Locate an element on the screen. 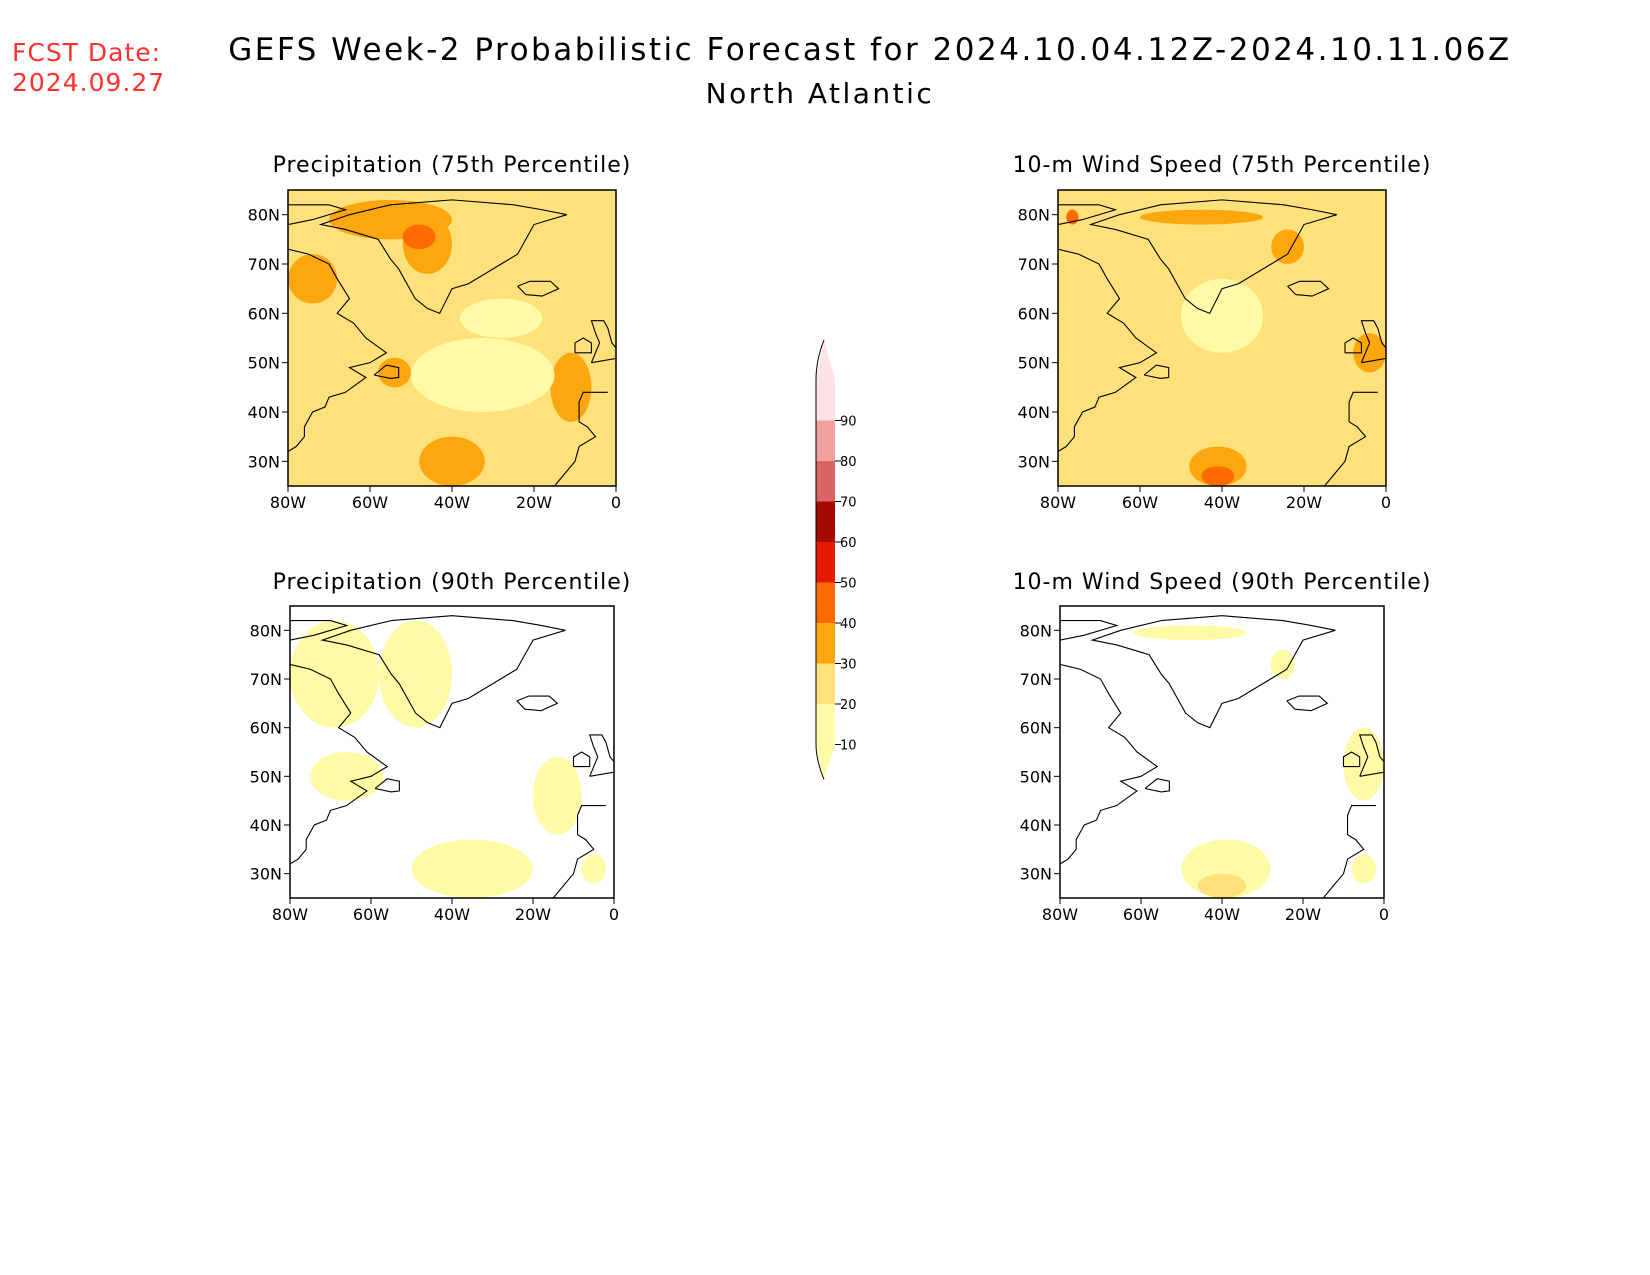  fcst-date-value: 2024.09.27 is located at coordinates (89, 82).